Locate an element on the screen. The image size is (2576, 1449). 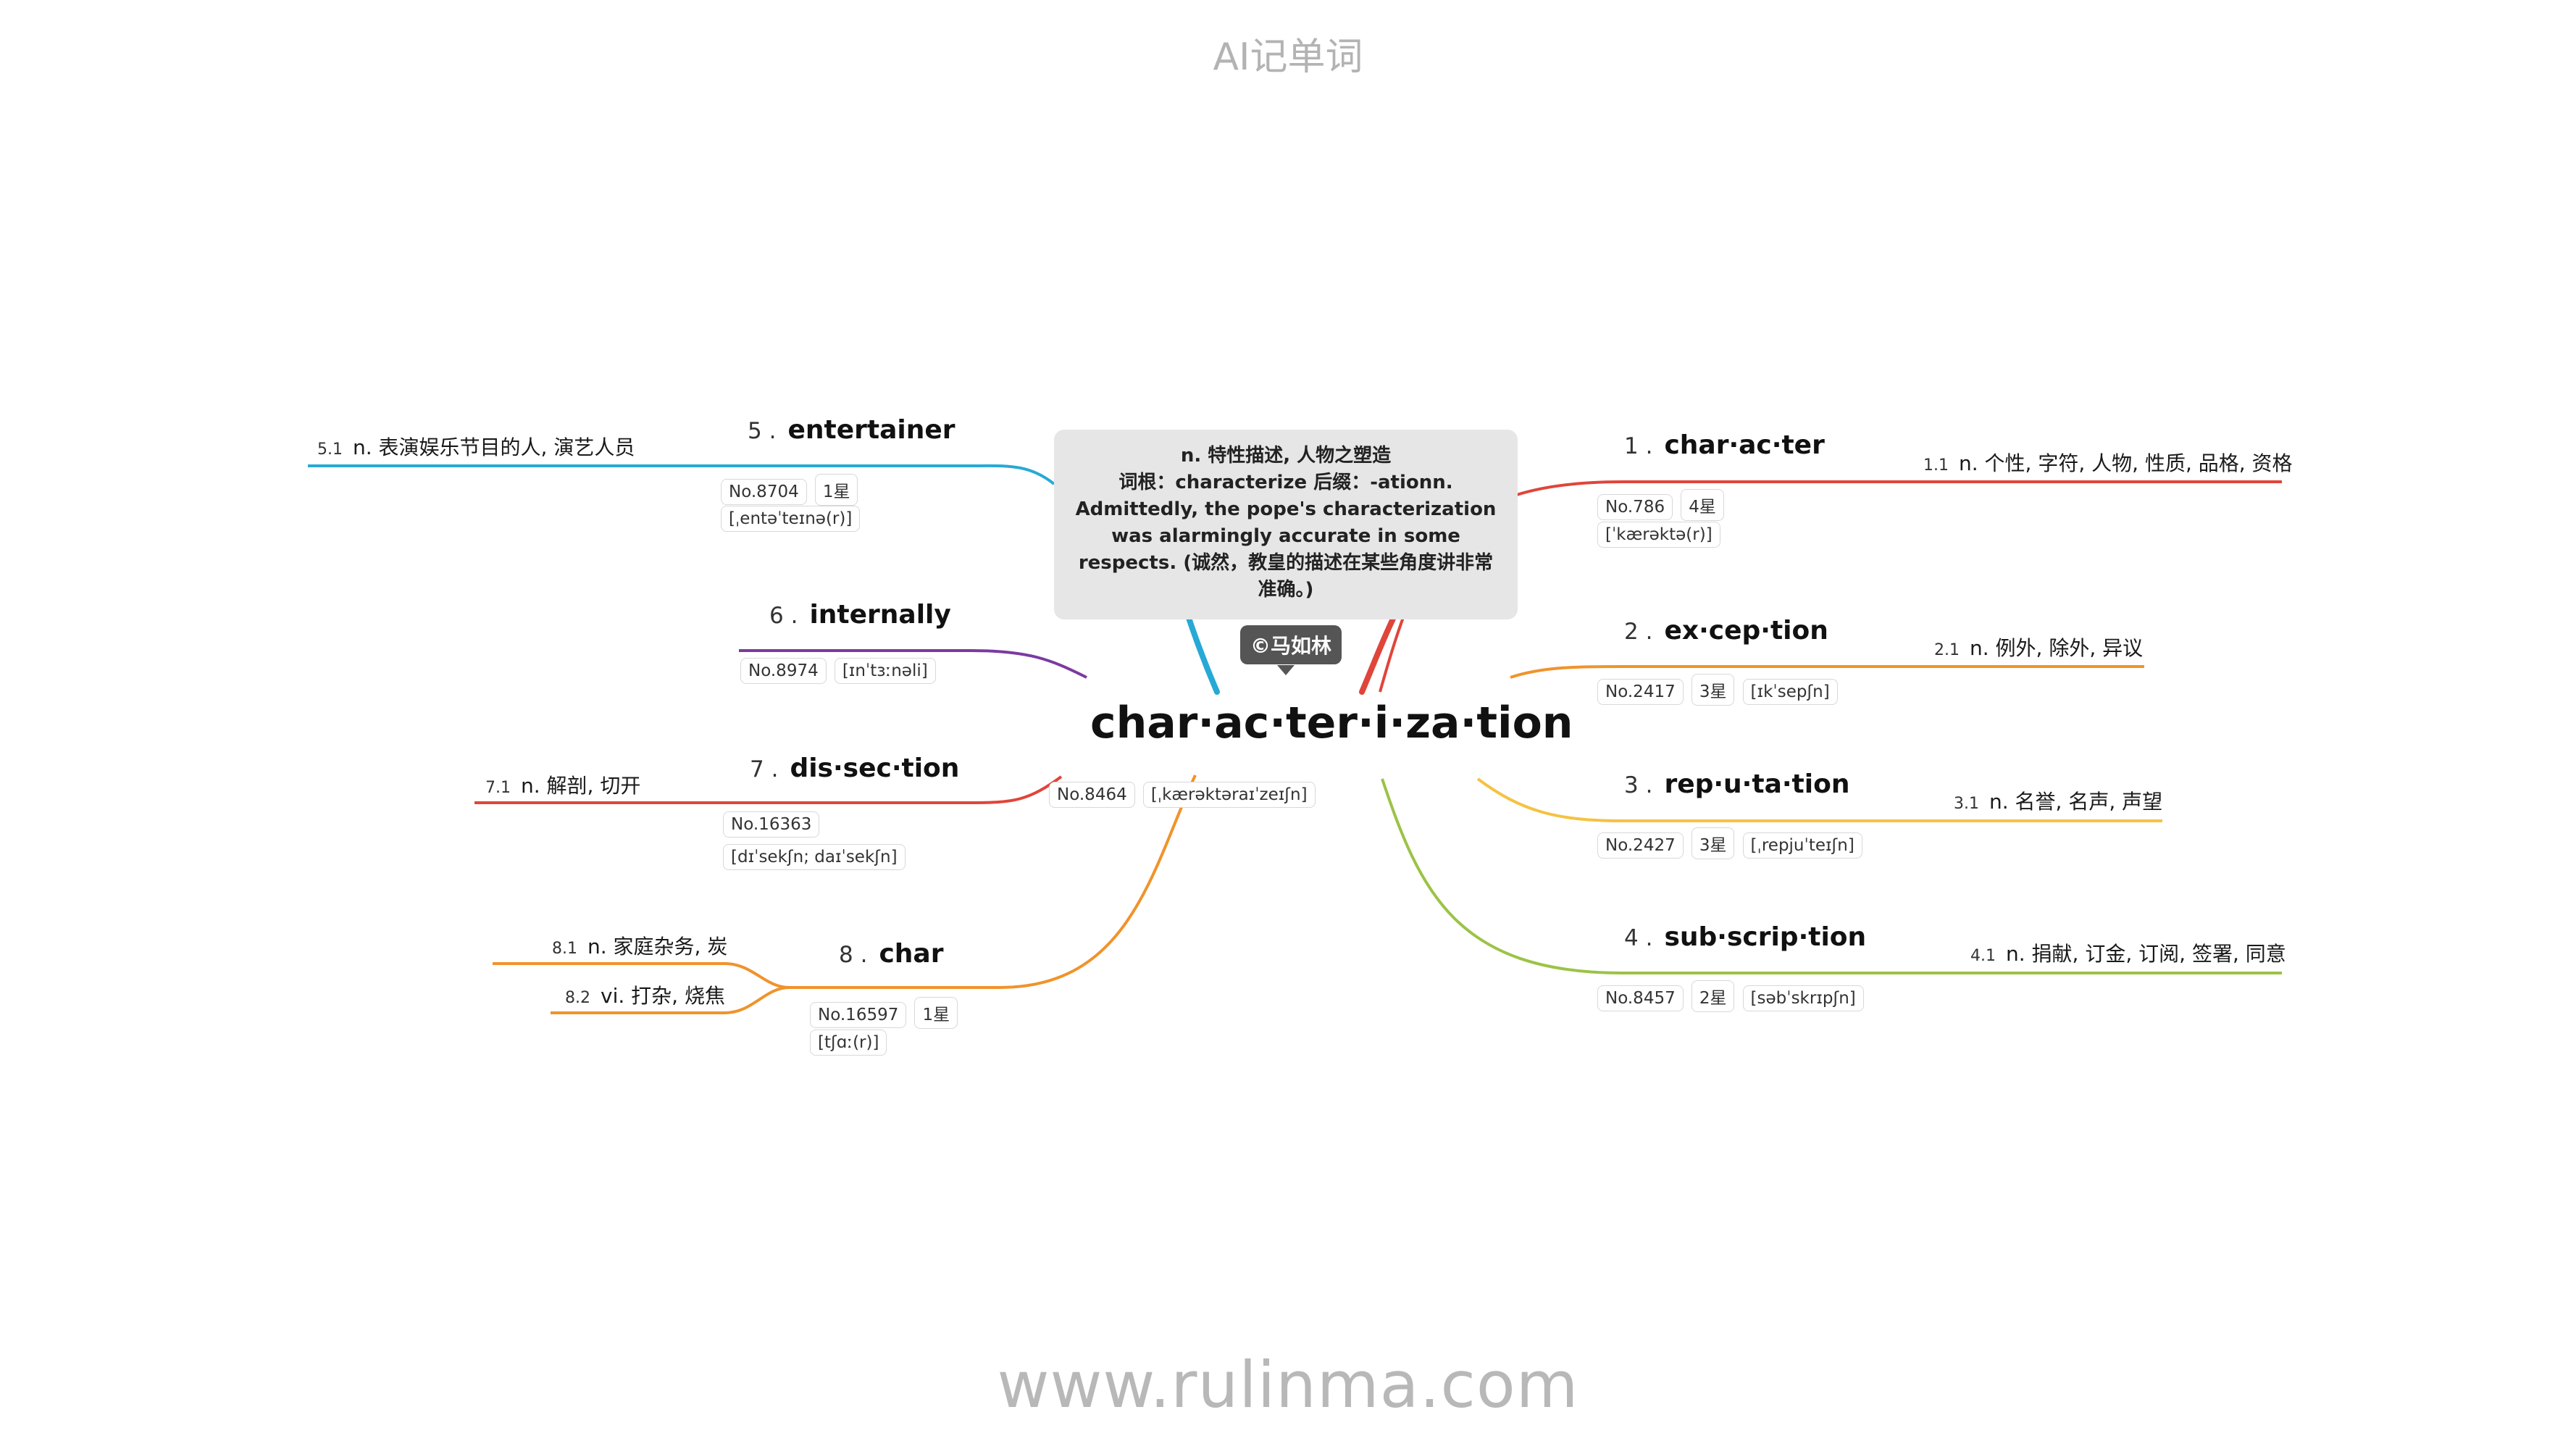
phonetic-chip: [tʃɑː(r)] is located at coordinates (848, 1043).